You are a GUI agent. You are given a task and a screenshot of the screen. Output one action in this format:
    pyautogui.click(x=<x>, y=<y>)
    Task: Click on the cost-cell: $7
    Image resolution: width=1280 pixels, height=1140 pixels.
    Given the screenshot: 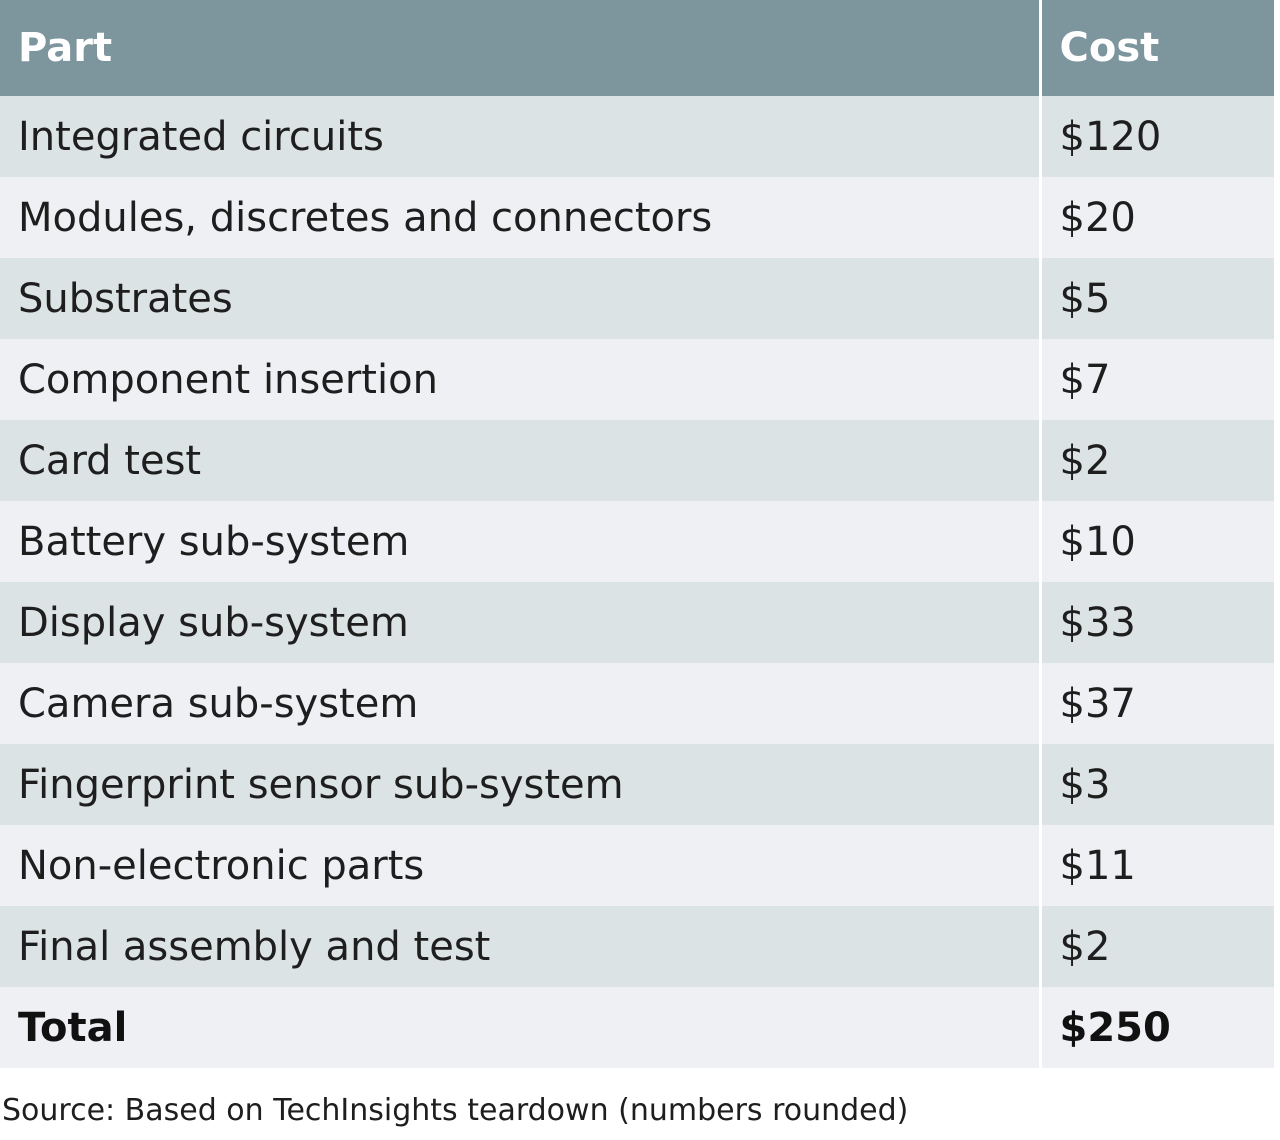 What is the action you would take?
    pyautogui.click(x=1156, y=379)
    